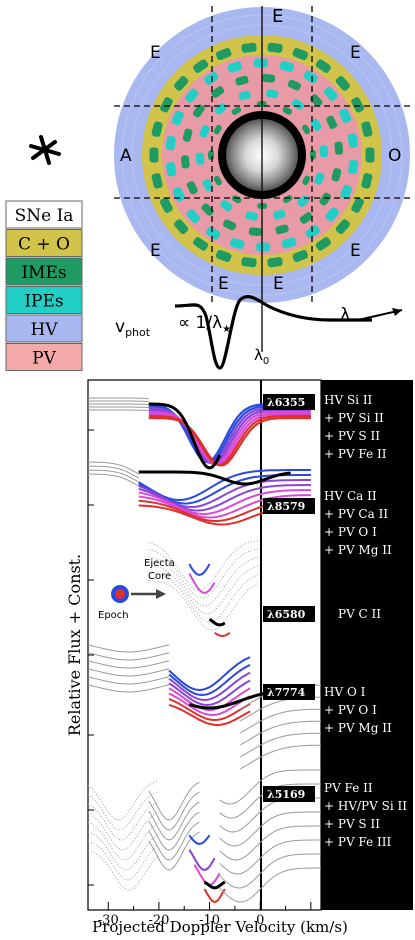 Image resolution: width=415 pixels, height=940 pixels. I want to click on legend-swatch, so click(44, 271).